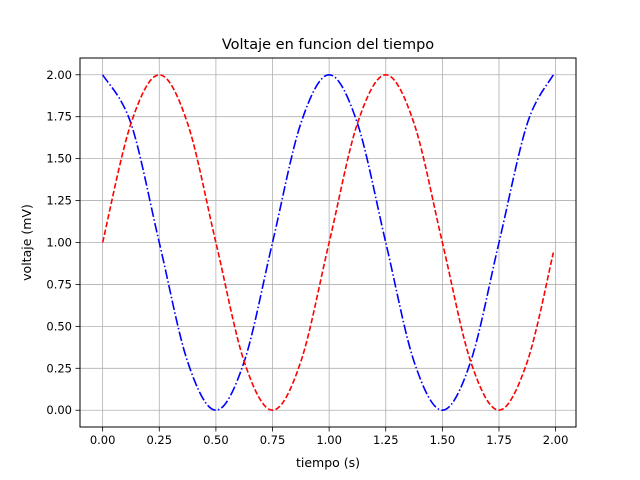 Image resolution: width=640 pixels, height=480 pixels. Describe the element at coordinates (443, 440) in the screenshot. I see `x-tick-label: 1.50` at that location.